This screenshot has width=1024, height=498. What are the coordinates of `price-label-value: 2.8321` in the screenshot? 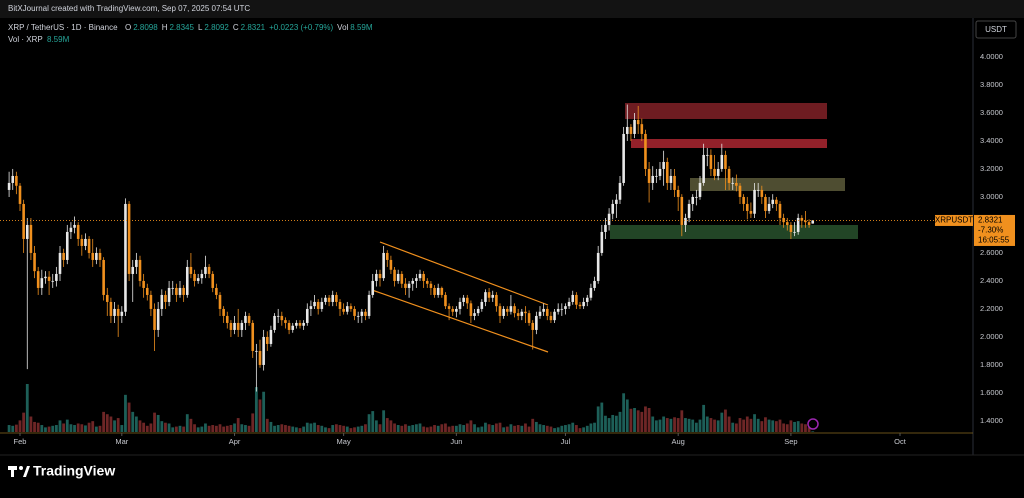 It's located at (990, 220).